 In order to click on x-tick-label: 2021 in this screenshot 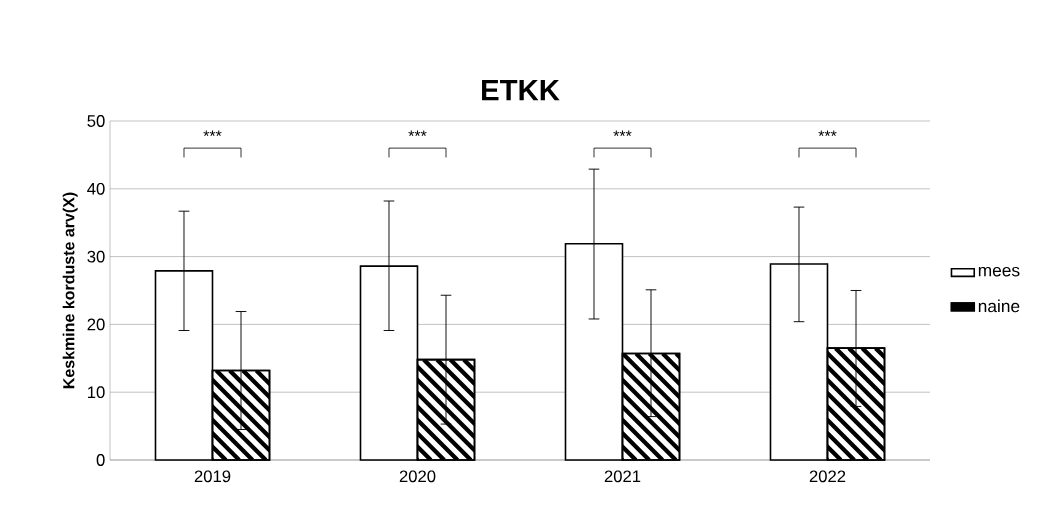, I will do `click(622, 476)`.